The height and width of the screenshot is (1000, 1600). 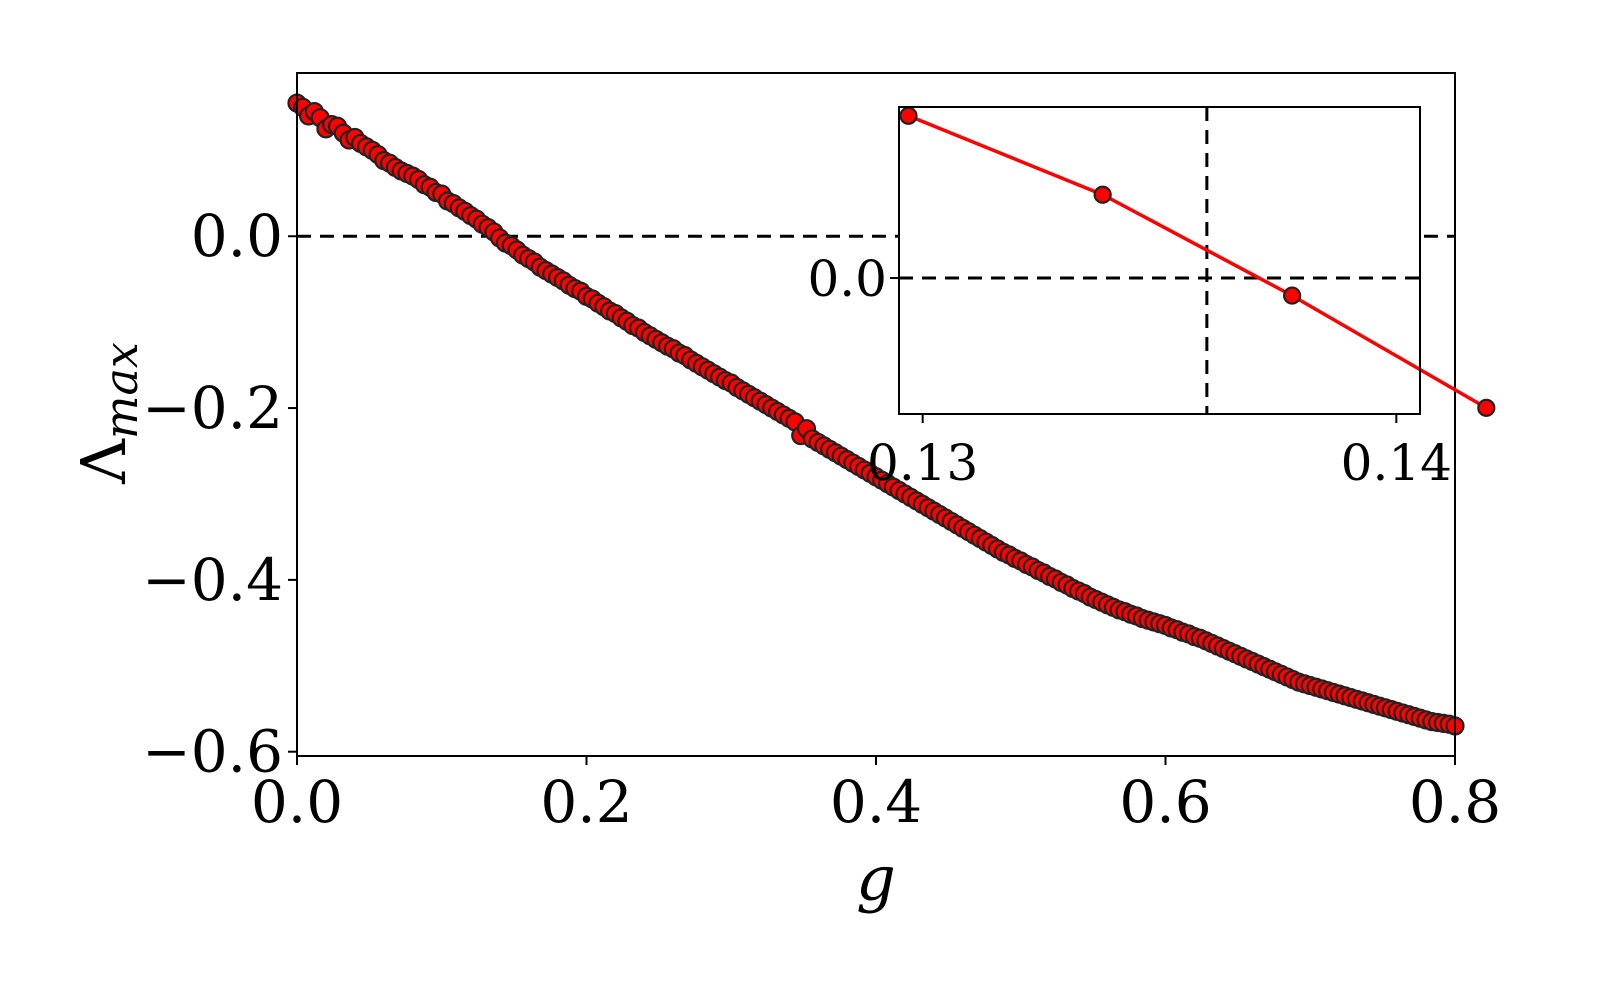 I want to click on y-axis-label-symbol: Λ, so click(x=103, y=461).